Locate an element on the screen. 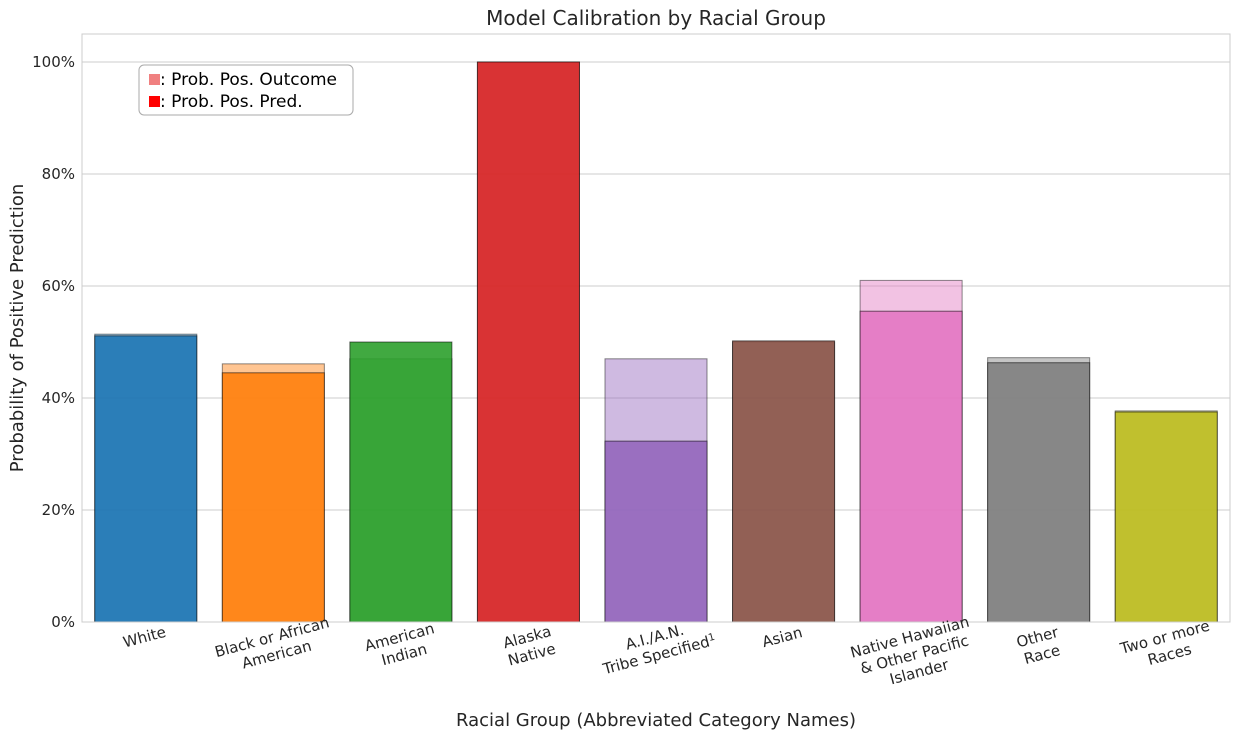 This screenshot has width=1239, height=740. x-tick-label-line: Asian is located at coordinates (782, 637).